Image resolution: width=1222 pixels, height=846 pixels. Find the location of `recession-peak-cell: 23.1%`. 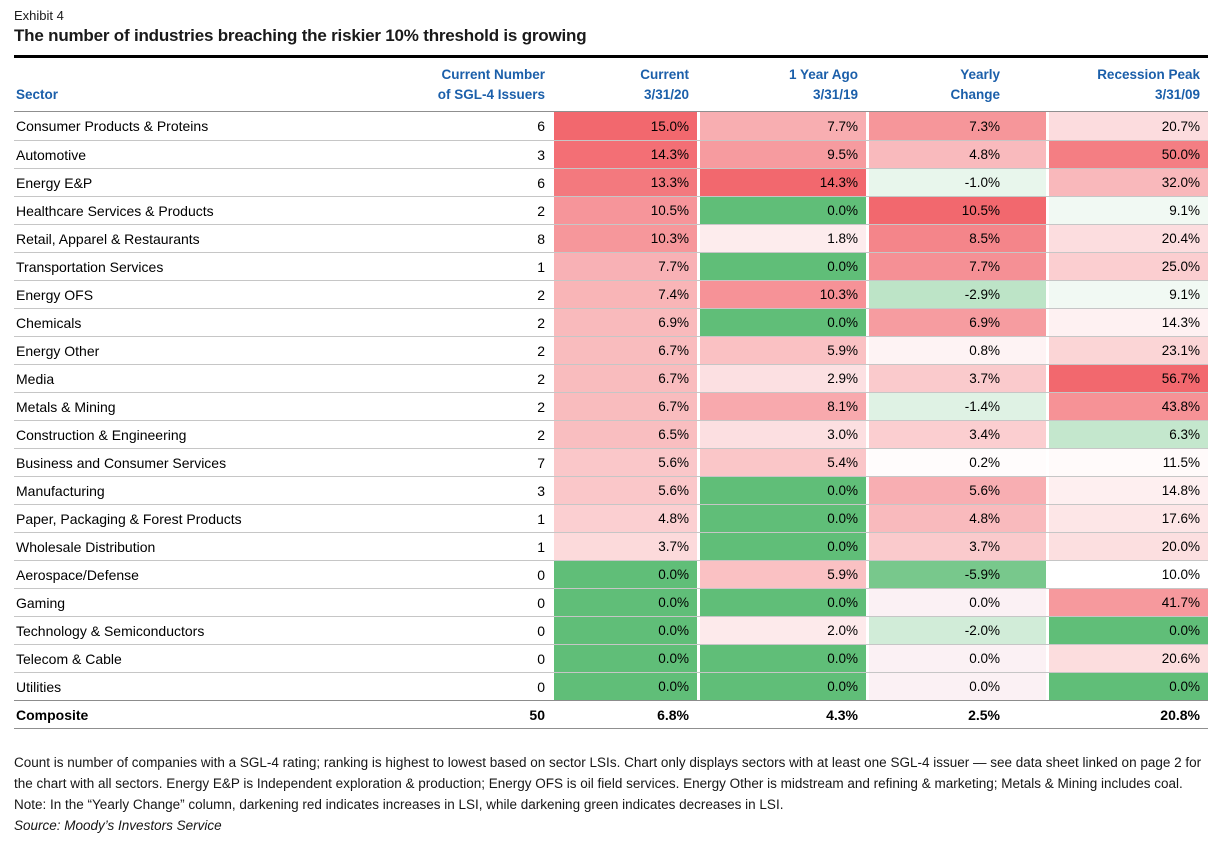

recession-peak-cell: 23.1% is located at coordinates (1127, 350).